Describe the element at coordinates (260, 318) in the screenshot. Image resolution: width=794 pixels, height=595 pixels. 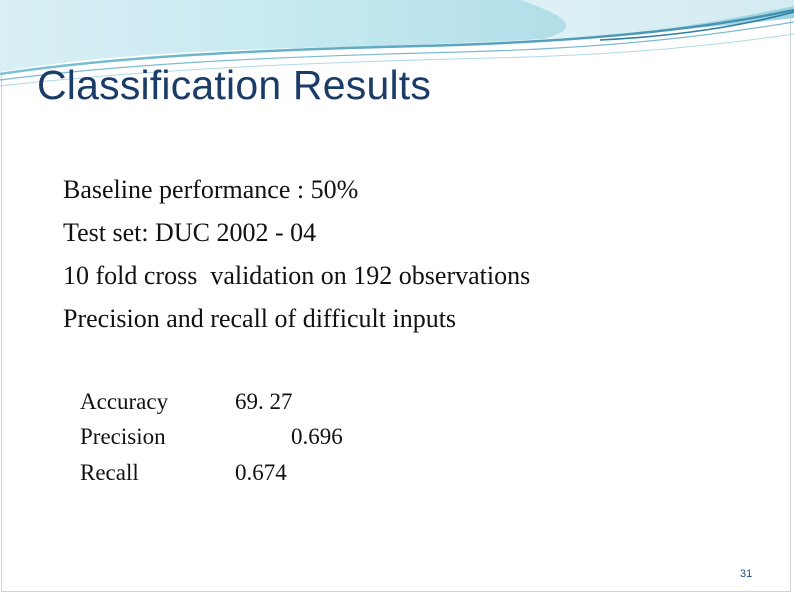
I see `bullet-item: Precision and recall of difficult inputs` at that location.